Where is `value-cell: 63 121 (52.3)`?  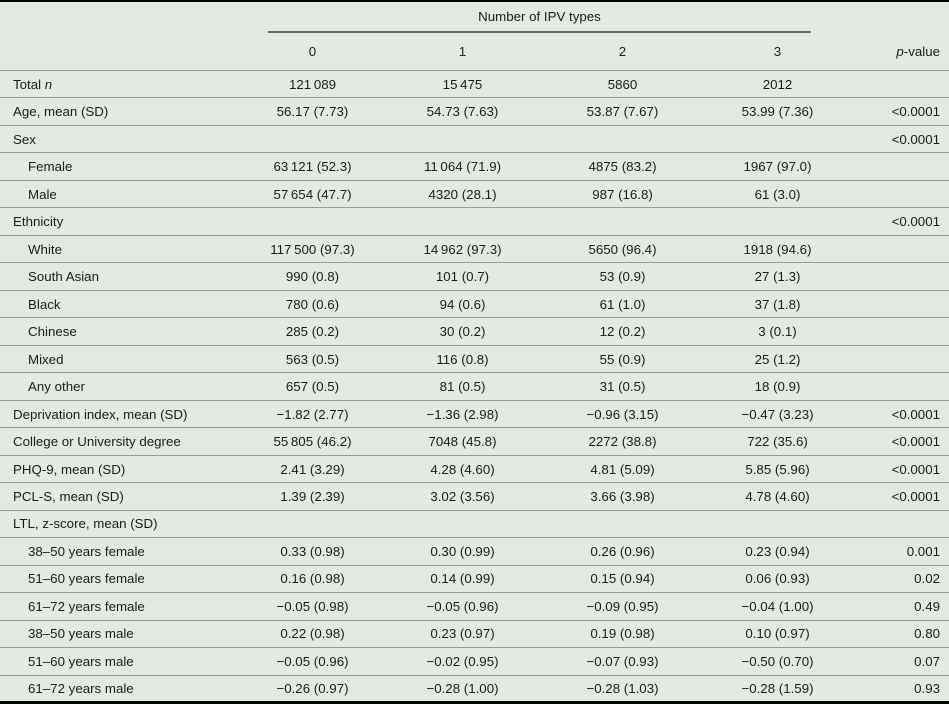
value-cell: 63 121 (52.3) is located at coordinates (312, 167).